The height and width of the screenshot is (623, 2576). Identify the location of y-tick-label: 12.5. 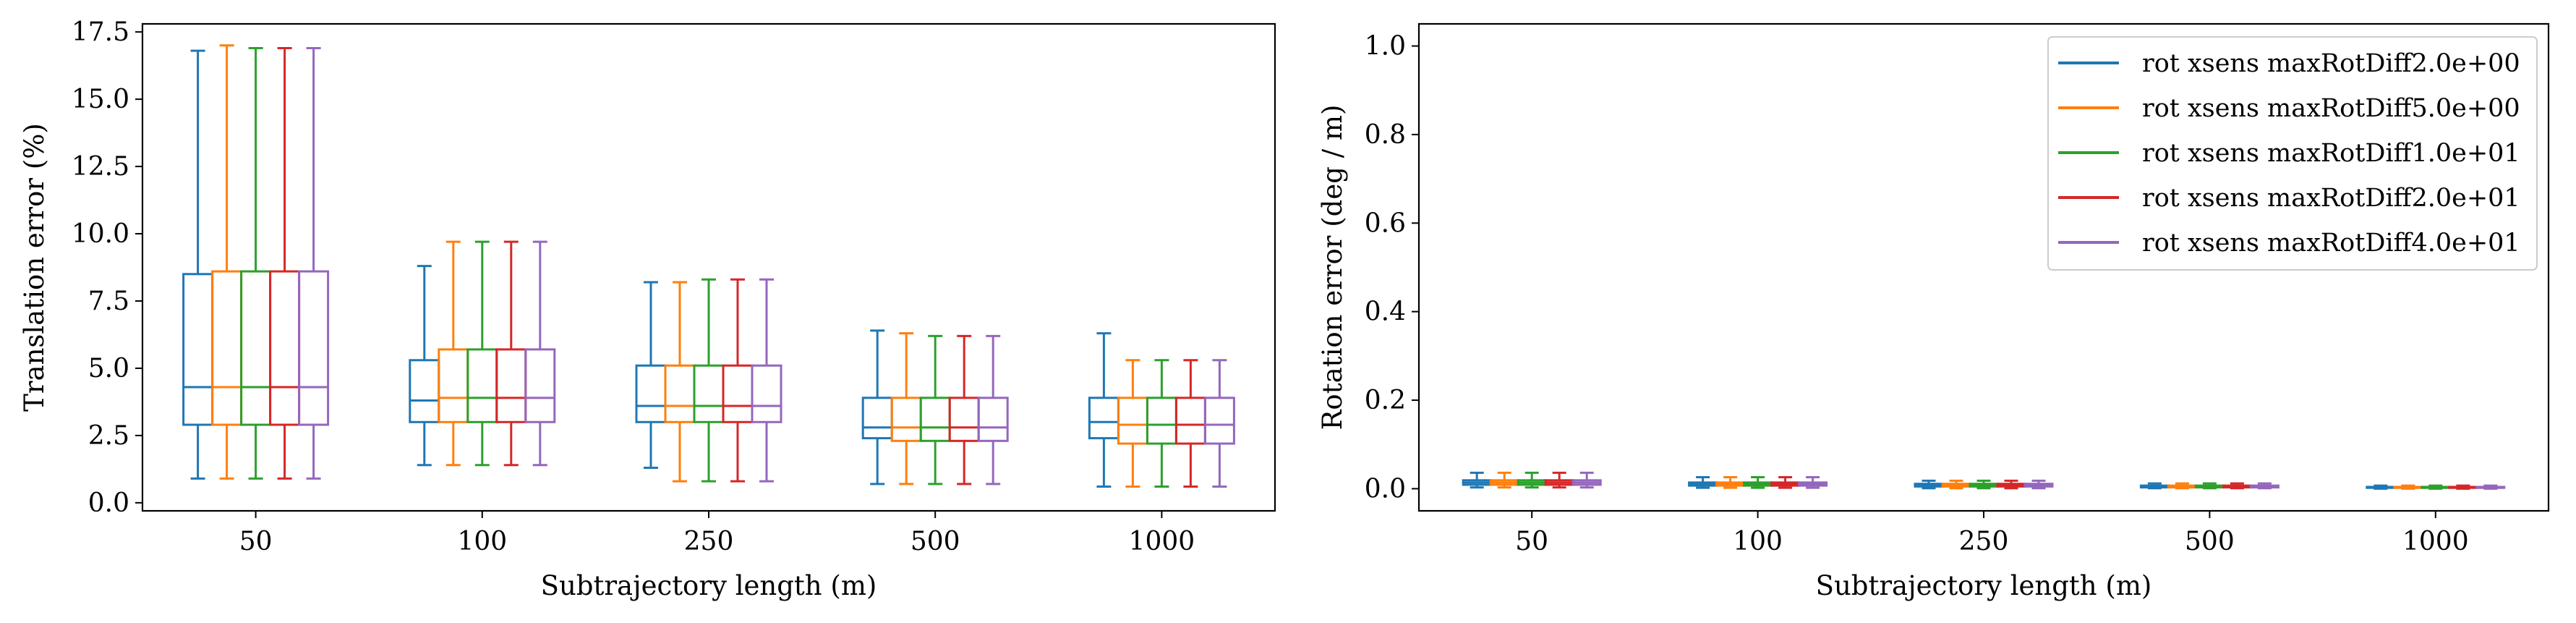
(100, 167).